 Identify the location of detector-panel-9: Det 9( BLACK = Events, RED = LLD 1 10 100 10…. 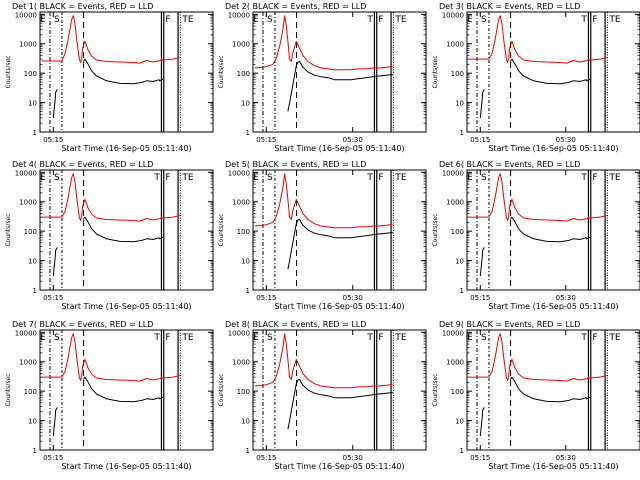
(536, 395).